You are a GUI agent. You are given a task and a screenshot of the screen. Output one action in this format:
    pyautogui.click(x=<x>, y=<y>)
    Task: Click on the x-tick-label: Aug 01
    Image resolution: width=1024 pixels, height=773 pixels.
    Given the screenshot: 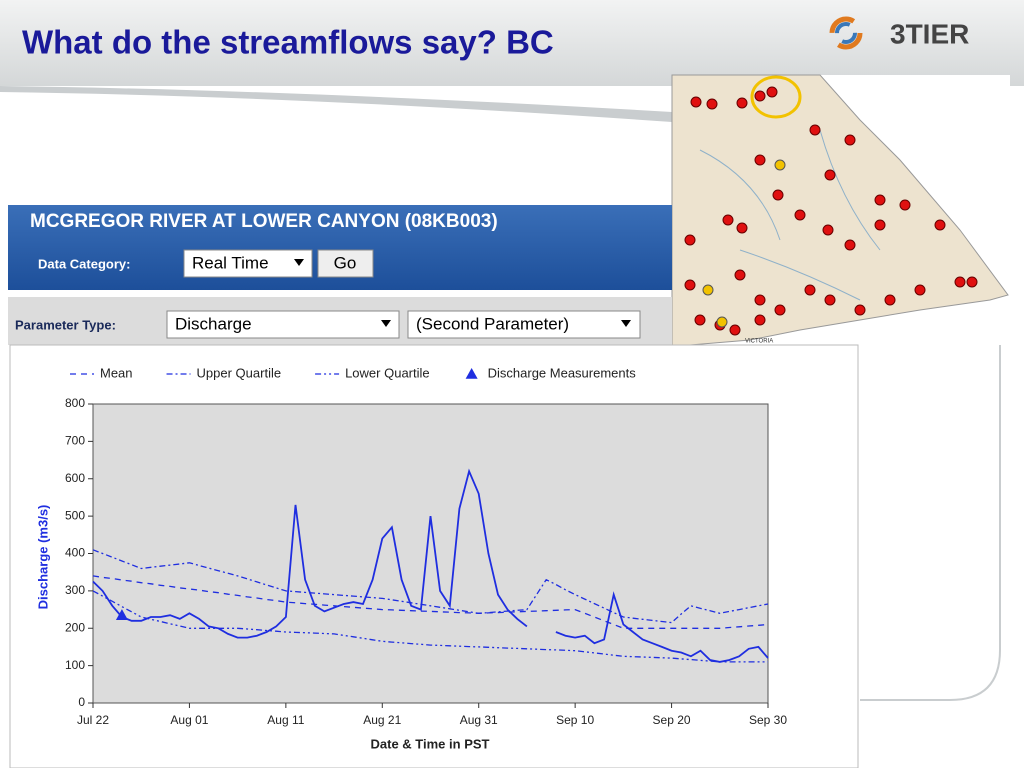 What is the action you would take?
    pyautogui.click(x=189, y=720)
    